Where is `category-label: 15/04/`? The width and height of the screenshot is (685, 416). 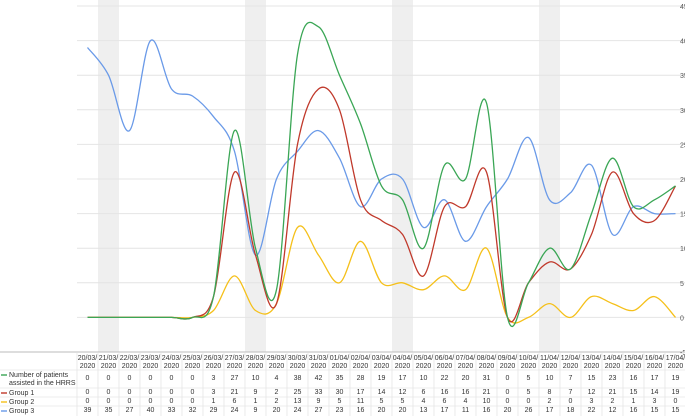 category-label: 15/04/ is located at coordinates (634, 358).